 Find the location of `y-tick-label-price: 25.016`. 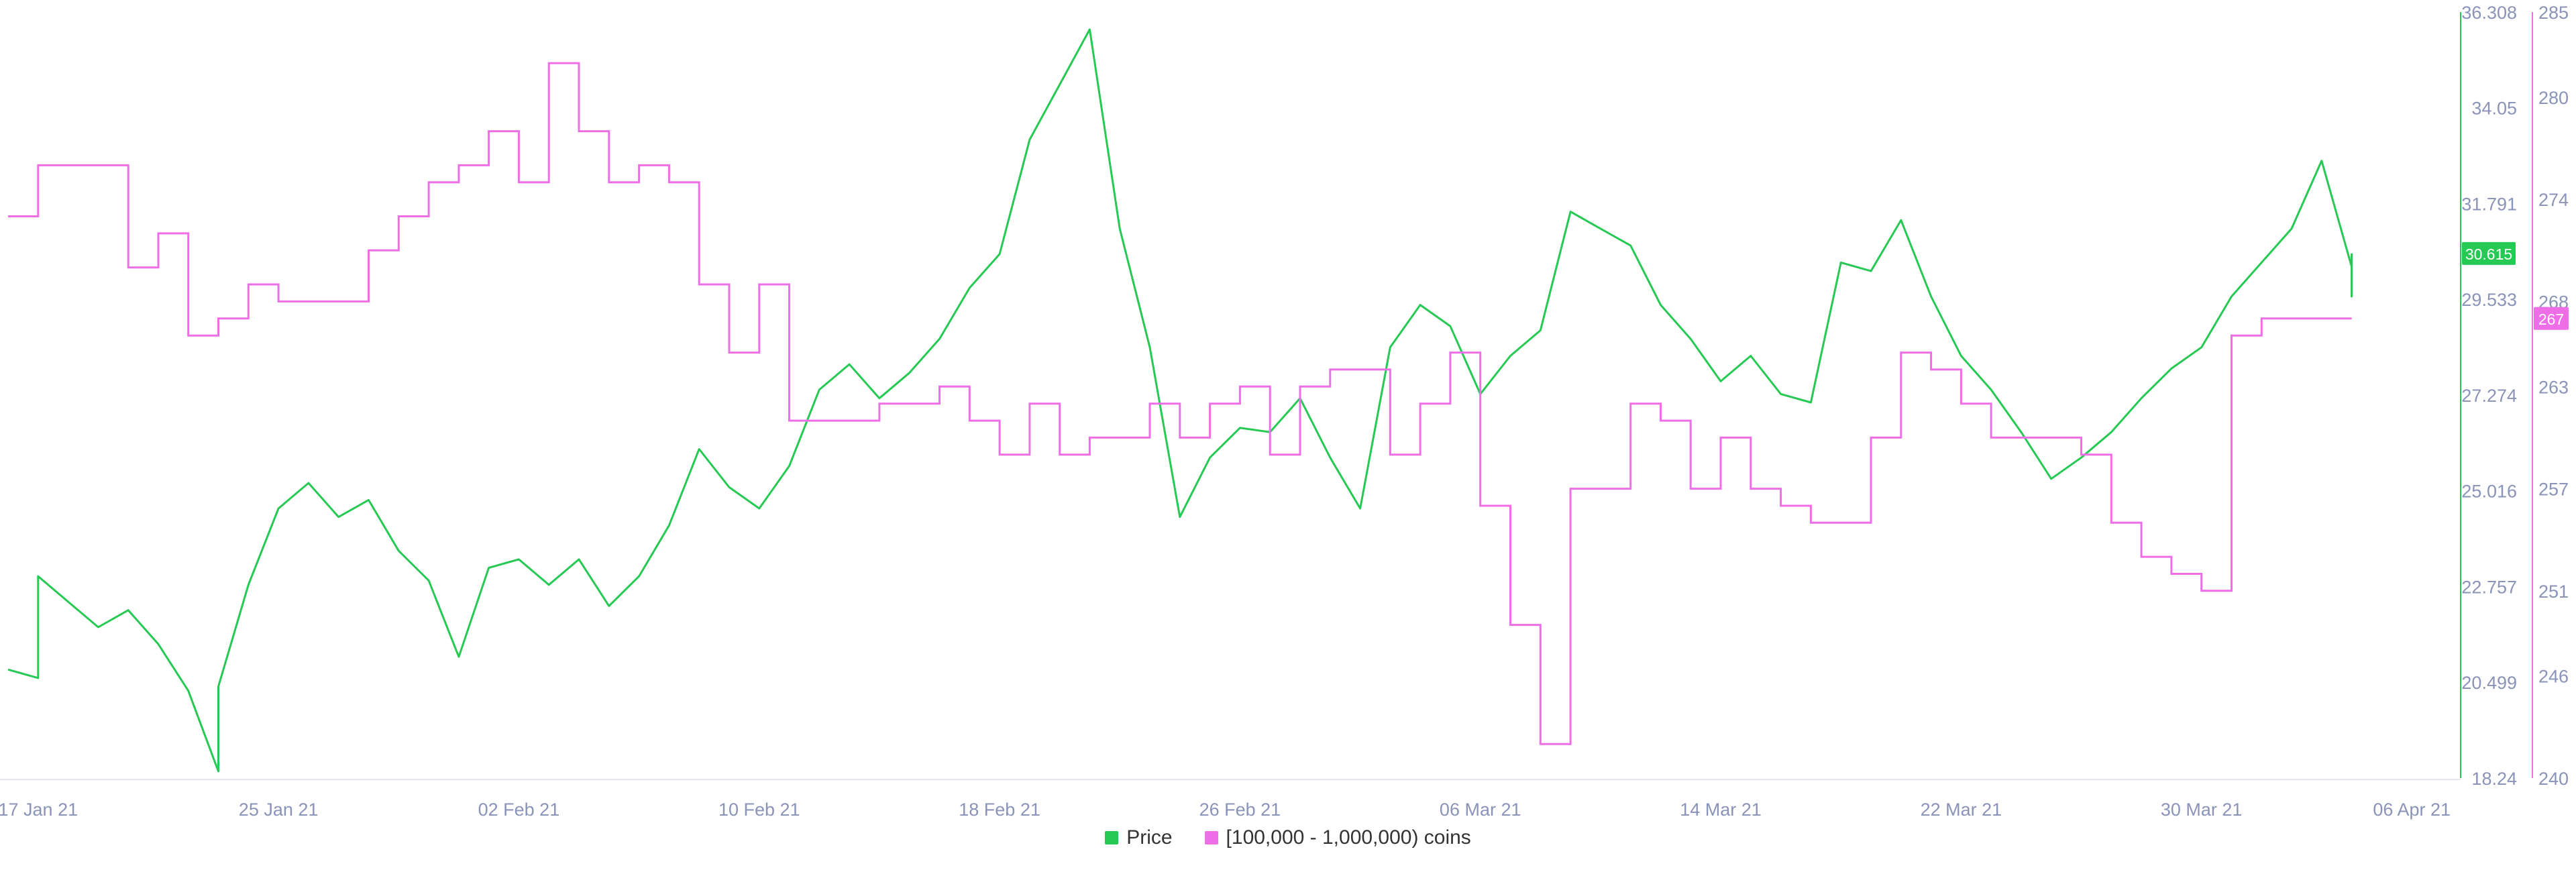

y-tick-label-price: 25.016 is located at coordinates (2489, 492).